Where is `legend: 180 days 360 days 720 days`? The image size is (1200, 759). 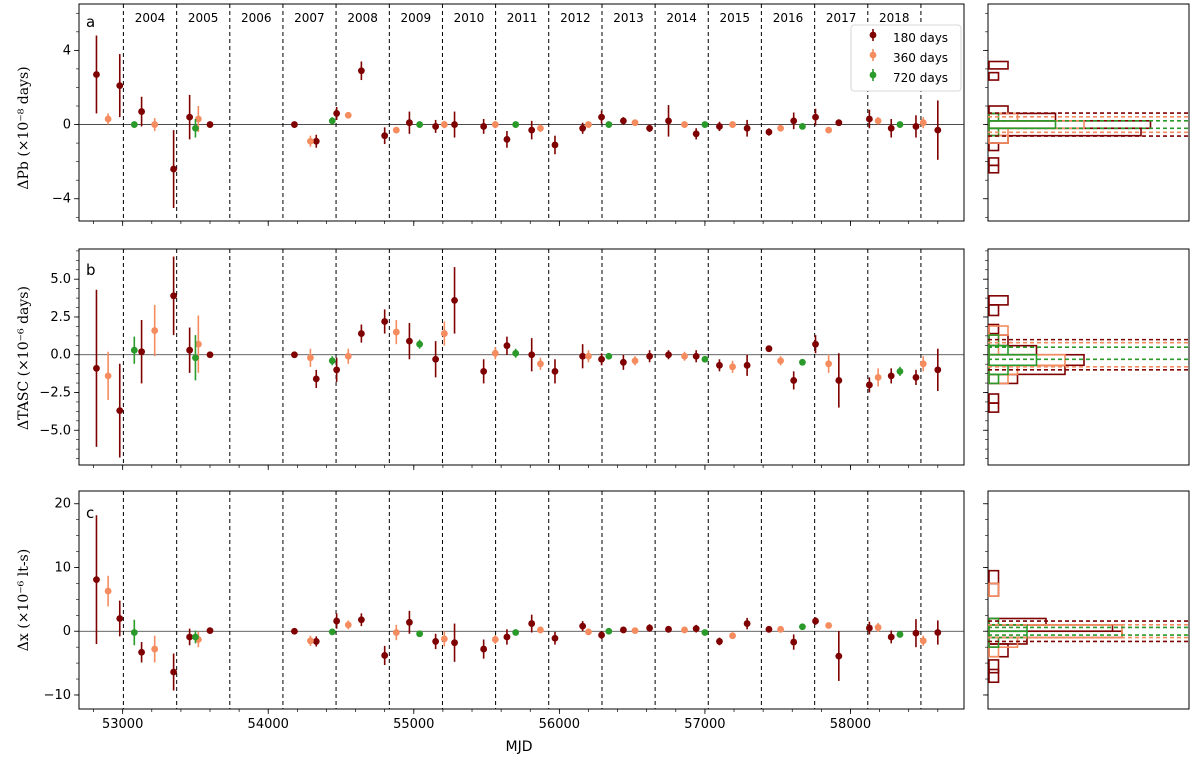
legend: 180 days 360 days 720 days is located at coordinates (906, 58).